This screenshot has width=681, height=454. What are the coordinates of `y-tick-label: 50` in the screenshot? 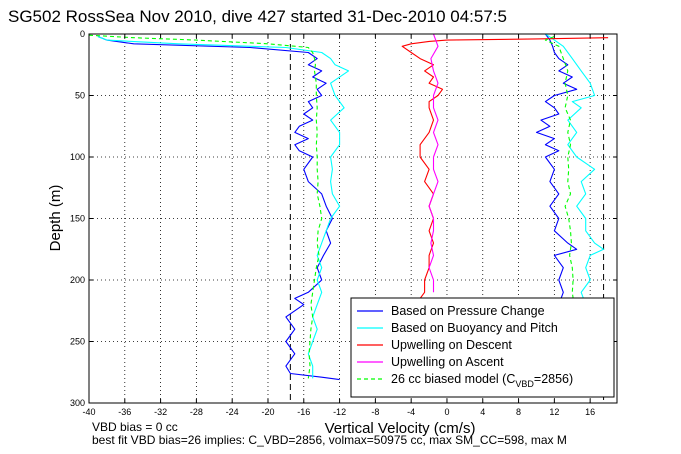 It's located at (80, 96).